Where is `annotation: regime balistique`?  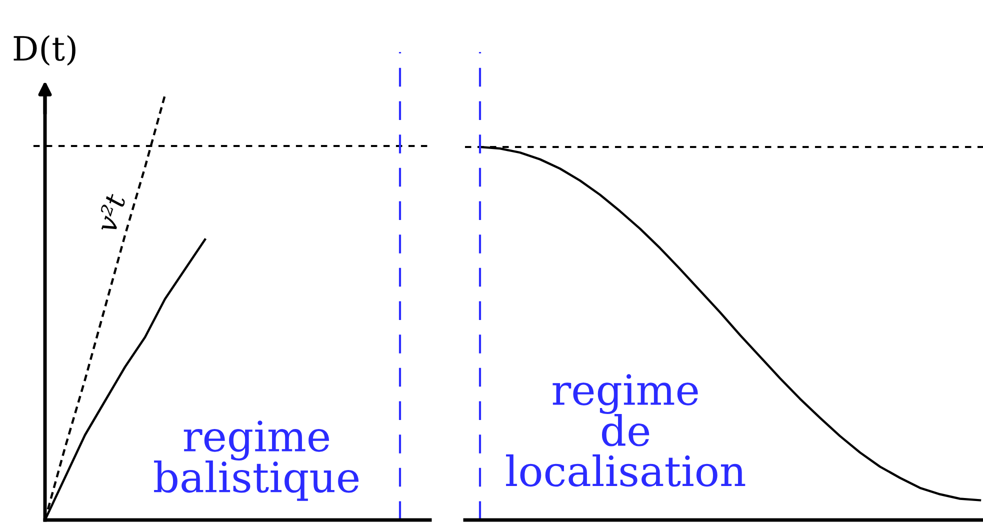 annotation: regime balistique is located at coordinates (256, 460).